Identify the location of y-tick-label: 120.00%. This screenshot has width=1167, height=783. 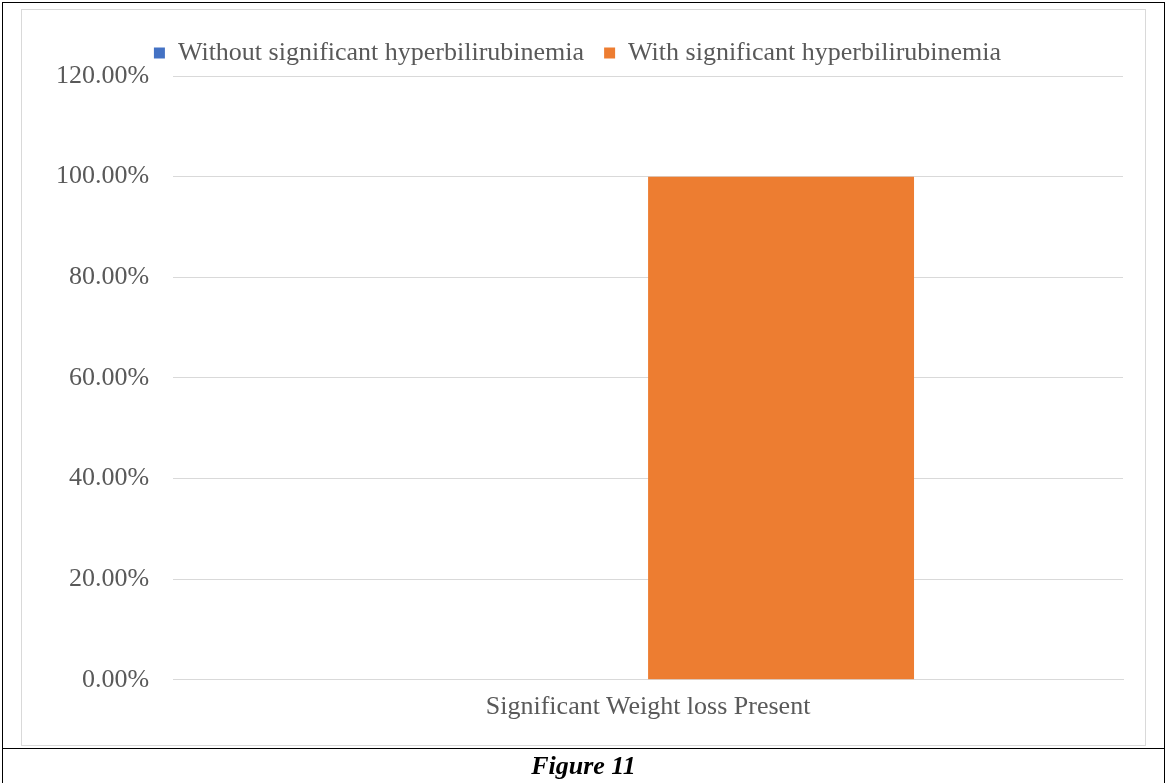
(102, 74).